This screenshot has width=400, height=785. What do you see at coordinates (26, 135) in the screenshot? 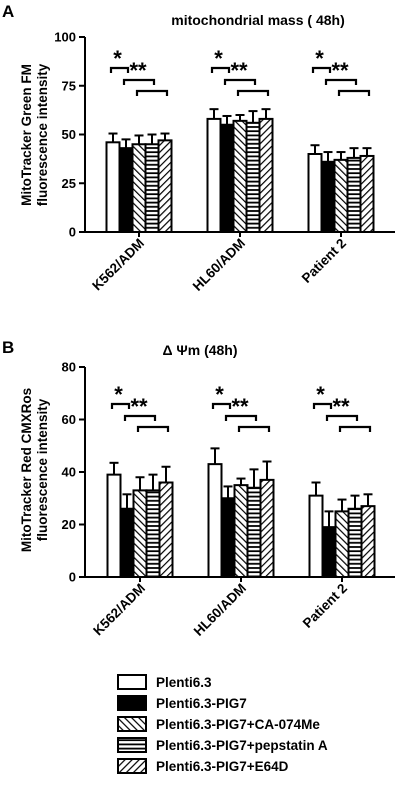
I see `panel-a-ylabel-line1: MitoTracker Green FM` at bounding box center [26, 135].